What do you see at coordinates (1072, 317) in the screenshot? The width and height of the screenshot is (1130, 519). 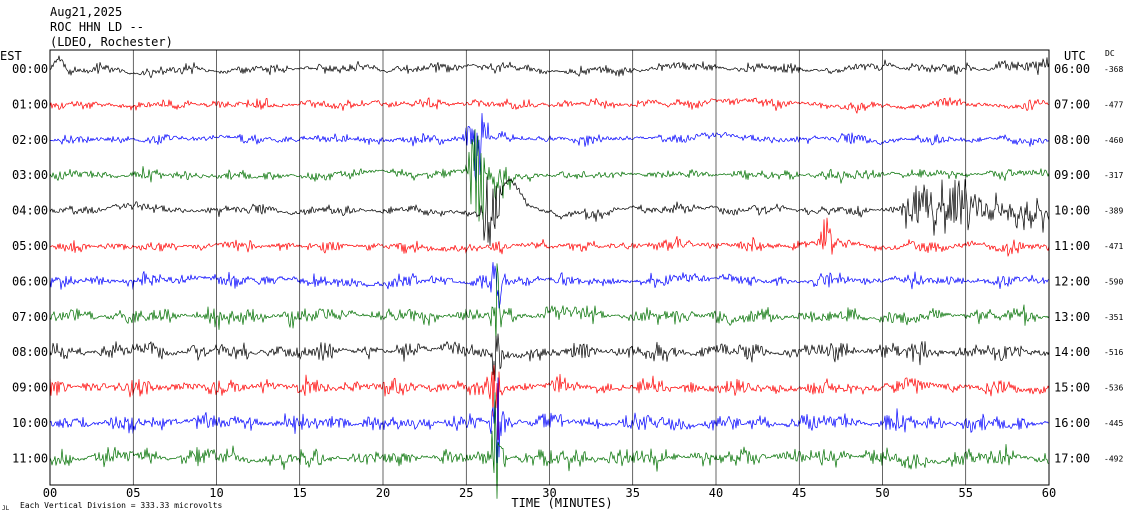 I see `utc-hour-label: 13:00` at bounding box center [1072, 317].